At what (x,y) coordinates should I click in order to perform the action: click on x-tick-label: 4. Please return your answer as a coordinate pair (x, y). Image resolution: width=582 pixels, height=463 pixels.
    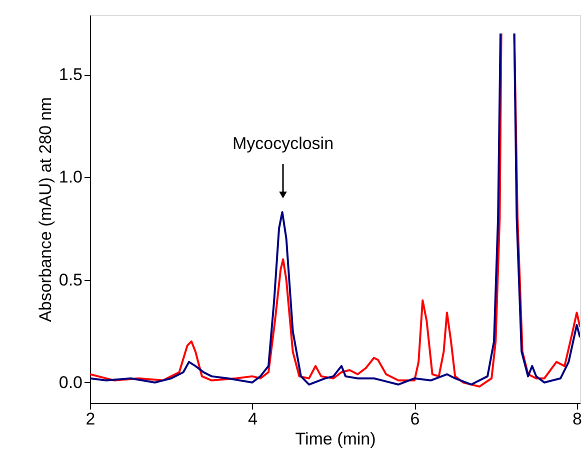
    Looking at the image, I should click on (253, 419).